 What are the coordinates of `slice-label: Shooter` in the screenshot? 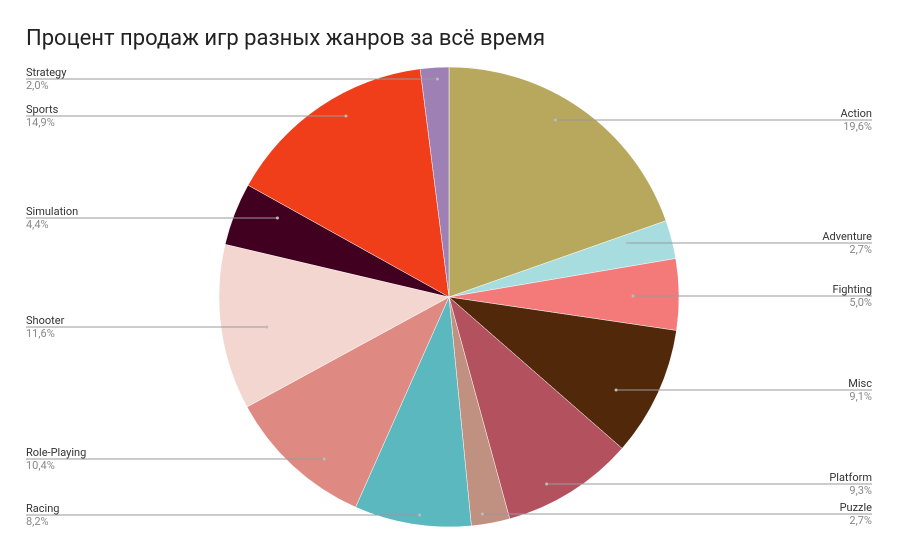 It's located at (45, 320).